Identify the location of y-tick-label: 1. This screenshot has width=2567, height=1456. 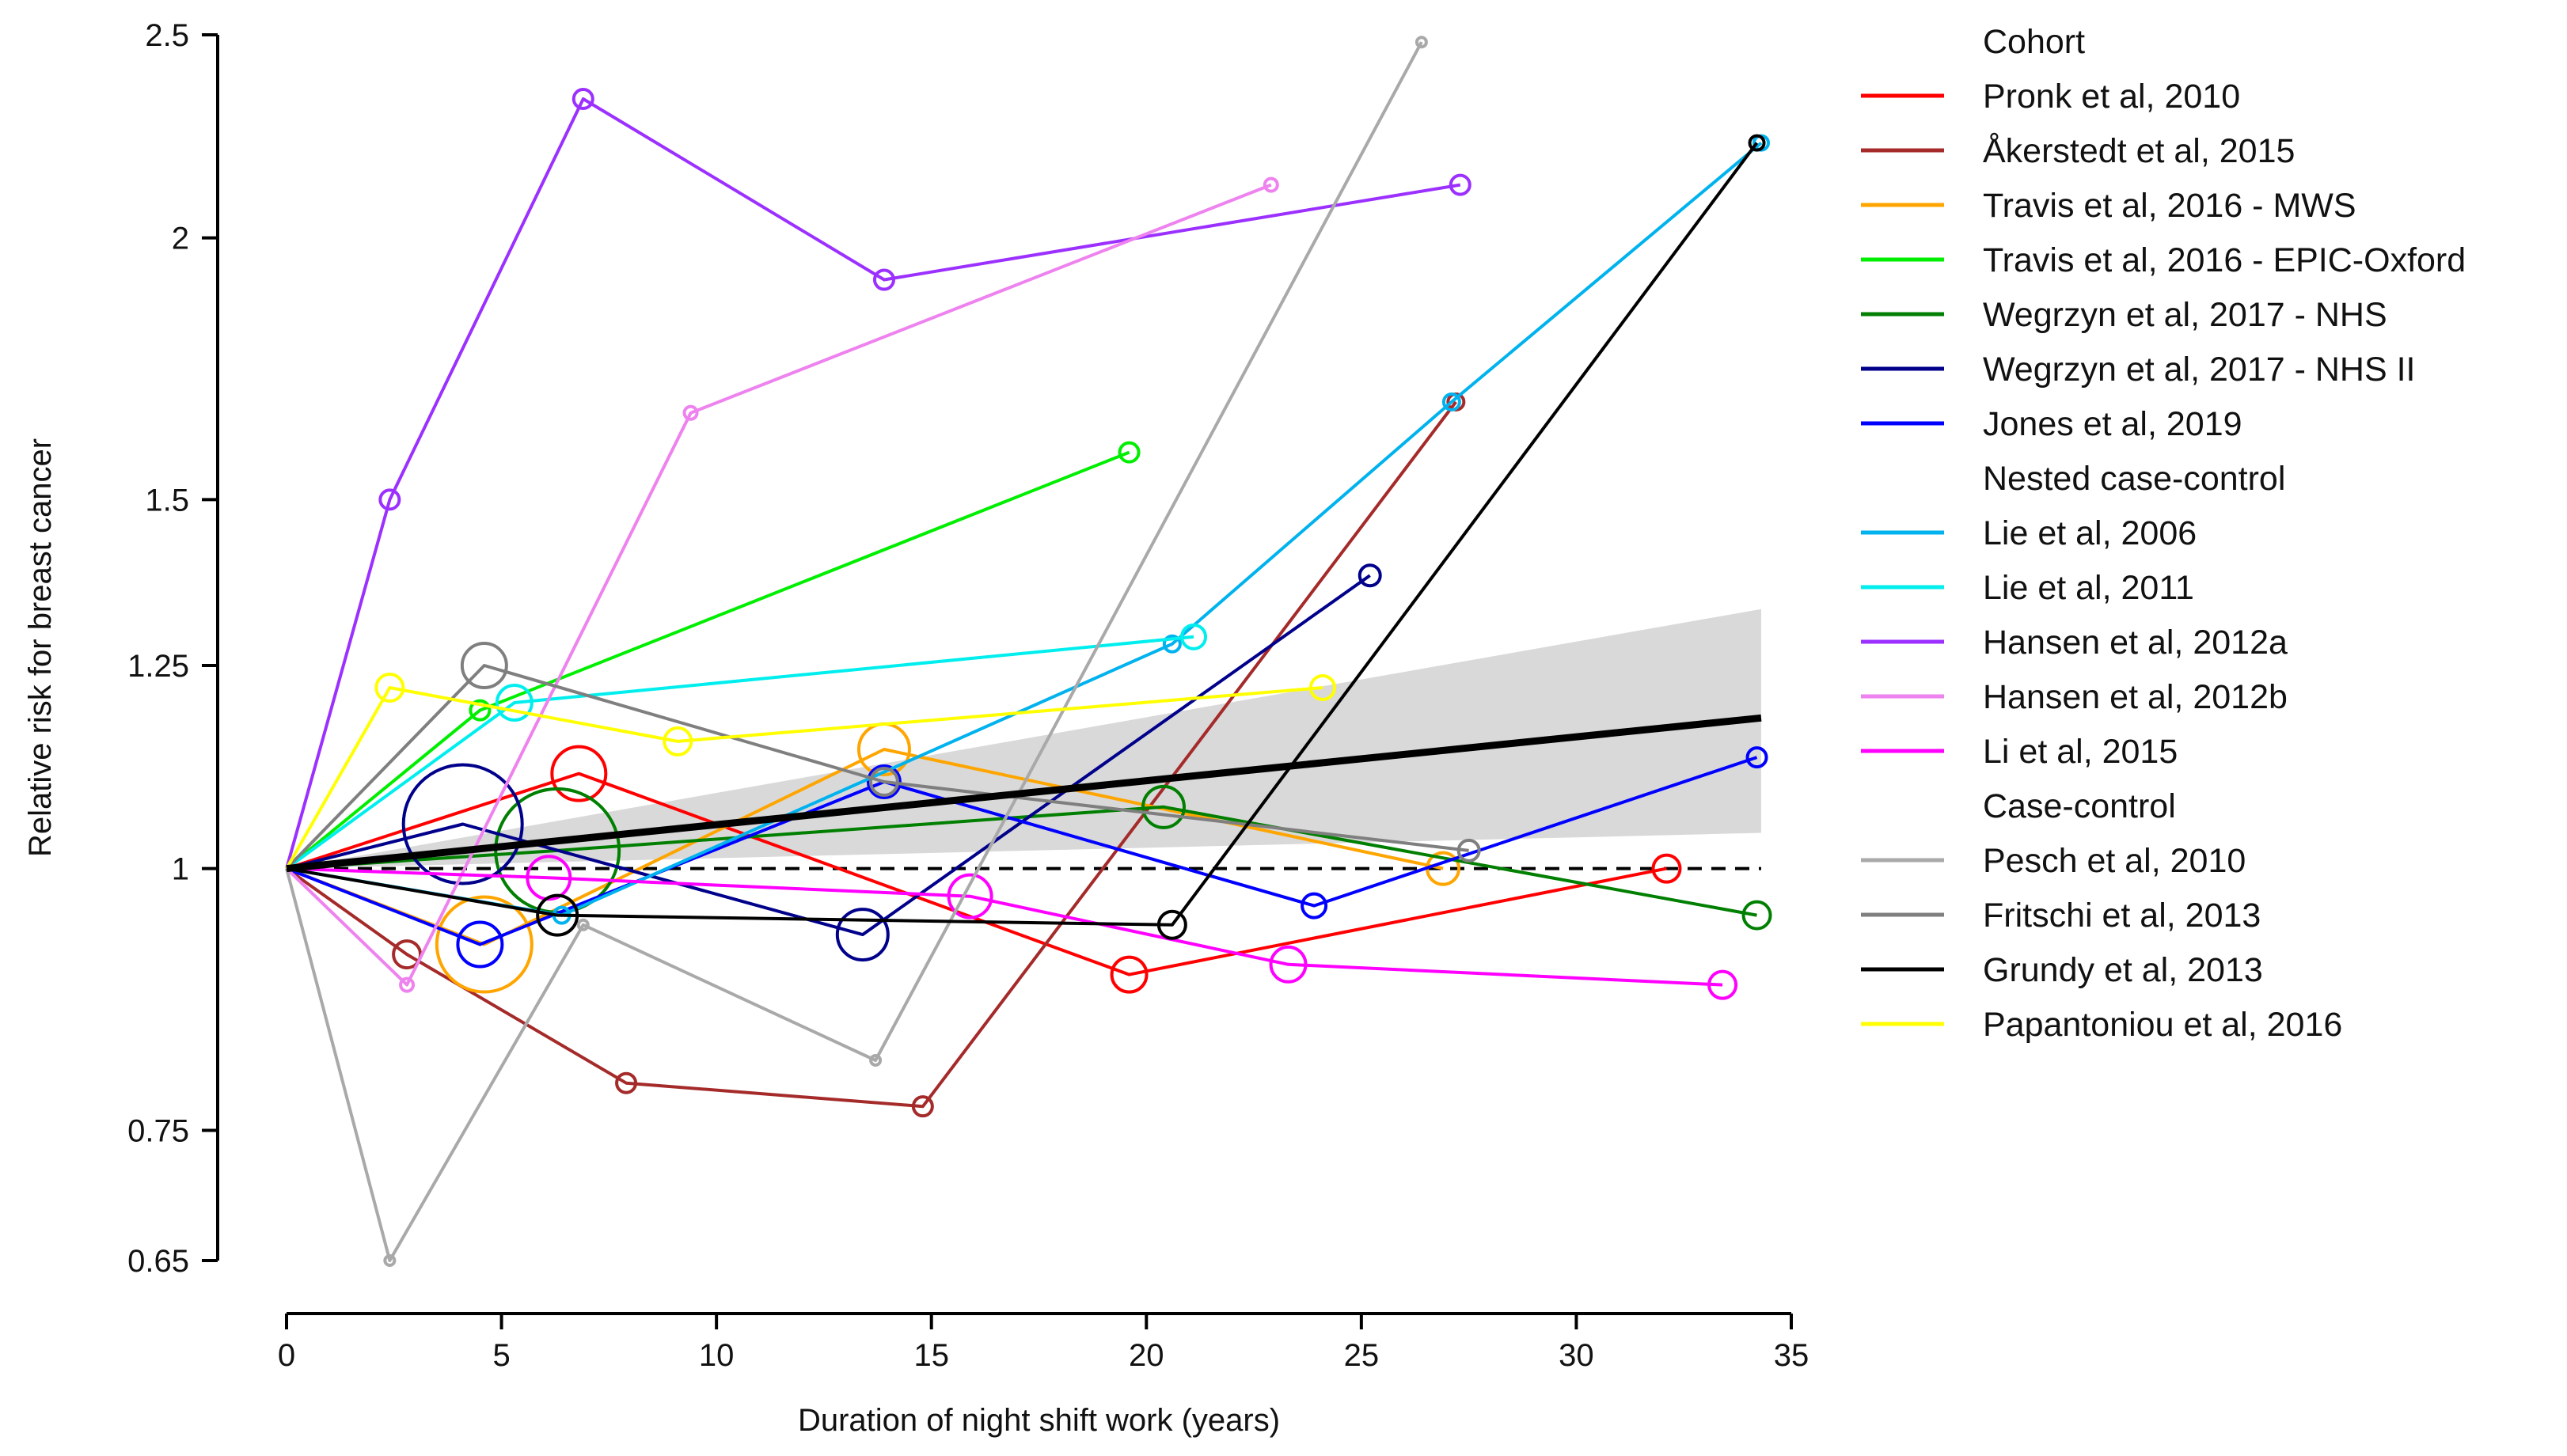
(180, 869).